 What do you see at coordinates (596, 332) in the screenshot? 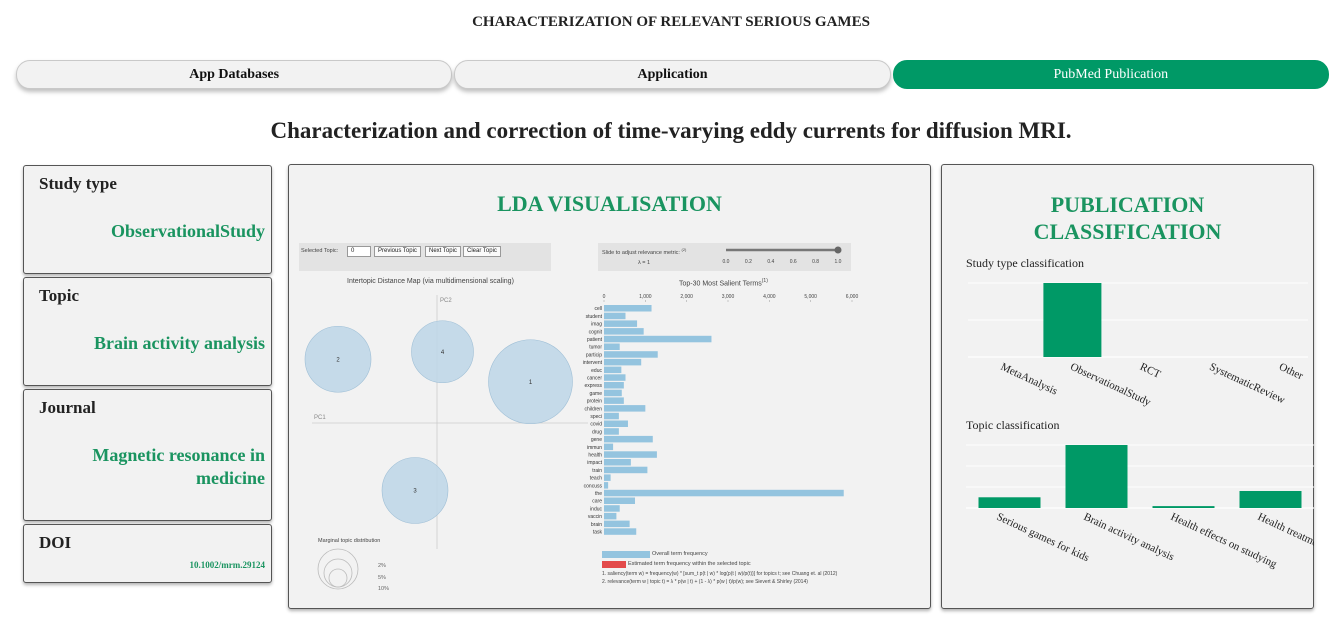
I see `term-label: cognit` at bounding box center [596, 332].